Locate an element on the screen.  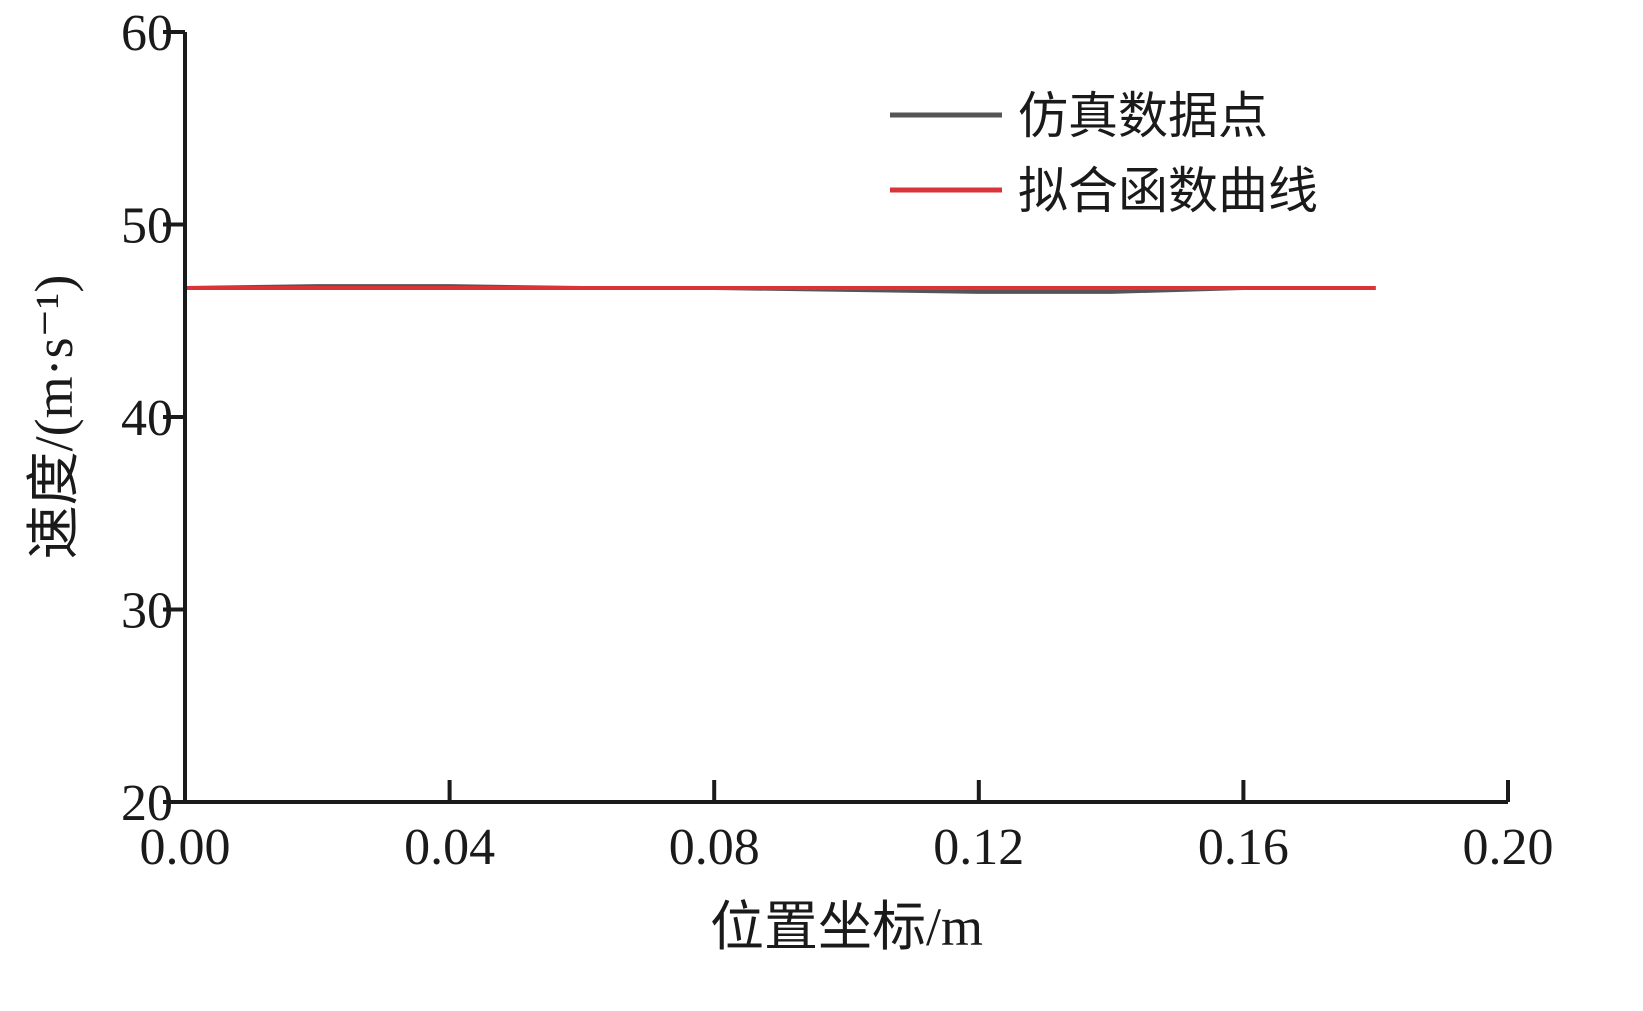
y-tick-label-0: 20 is located at coordinates (147, 803).